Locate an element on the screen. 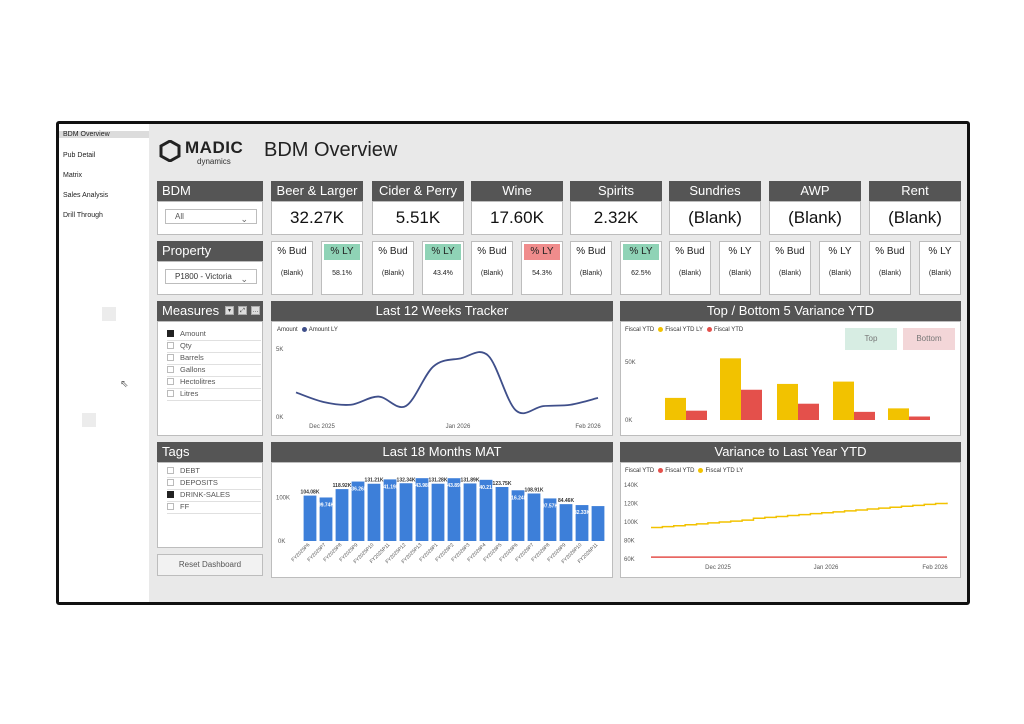 Image resolution: width=1024 pixels, height=724 pixels. page-title: BDM Overview is located at coordinates (331, 150).